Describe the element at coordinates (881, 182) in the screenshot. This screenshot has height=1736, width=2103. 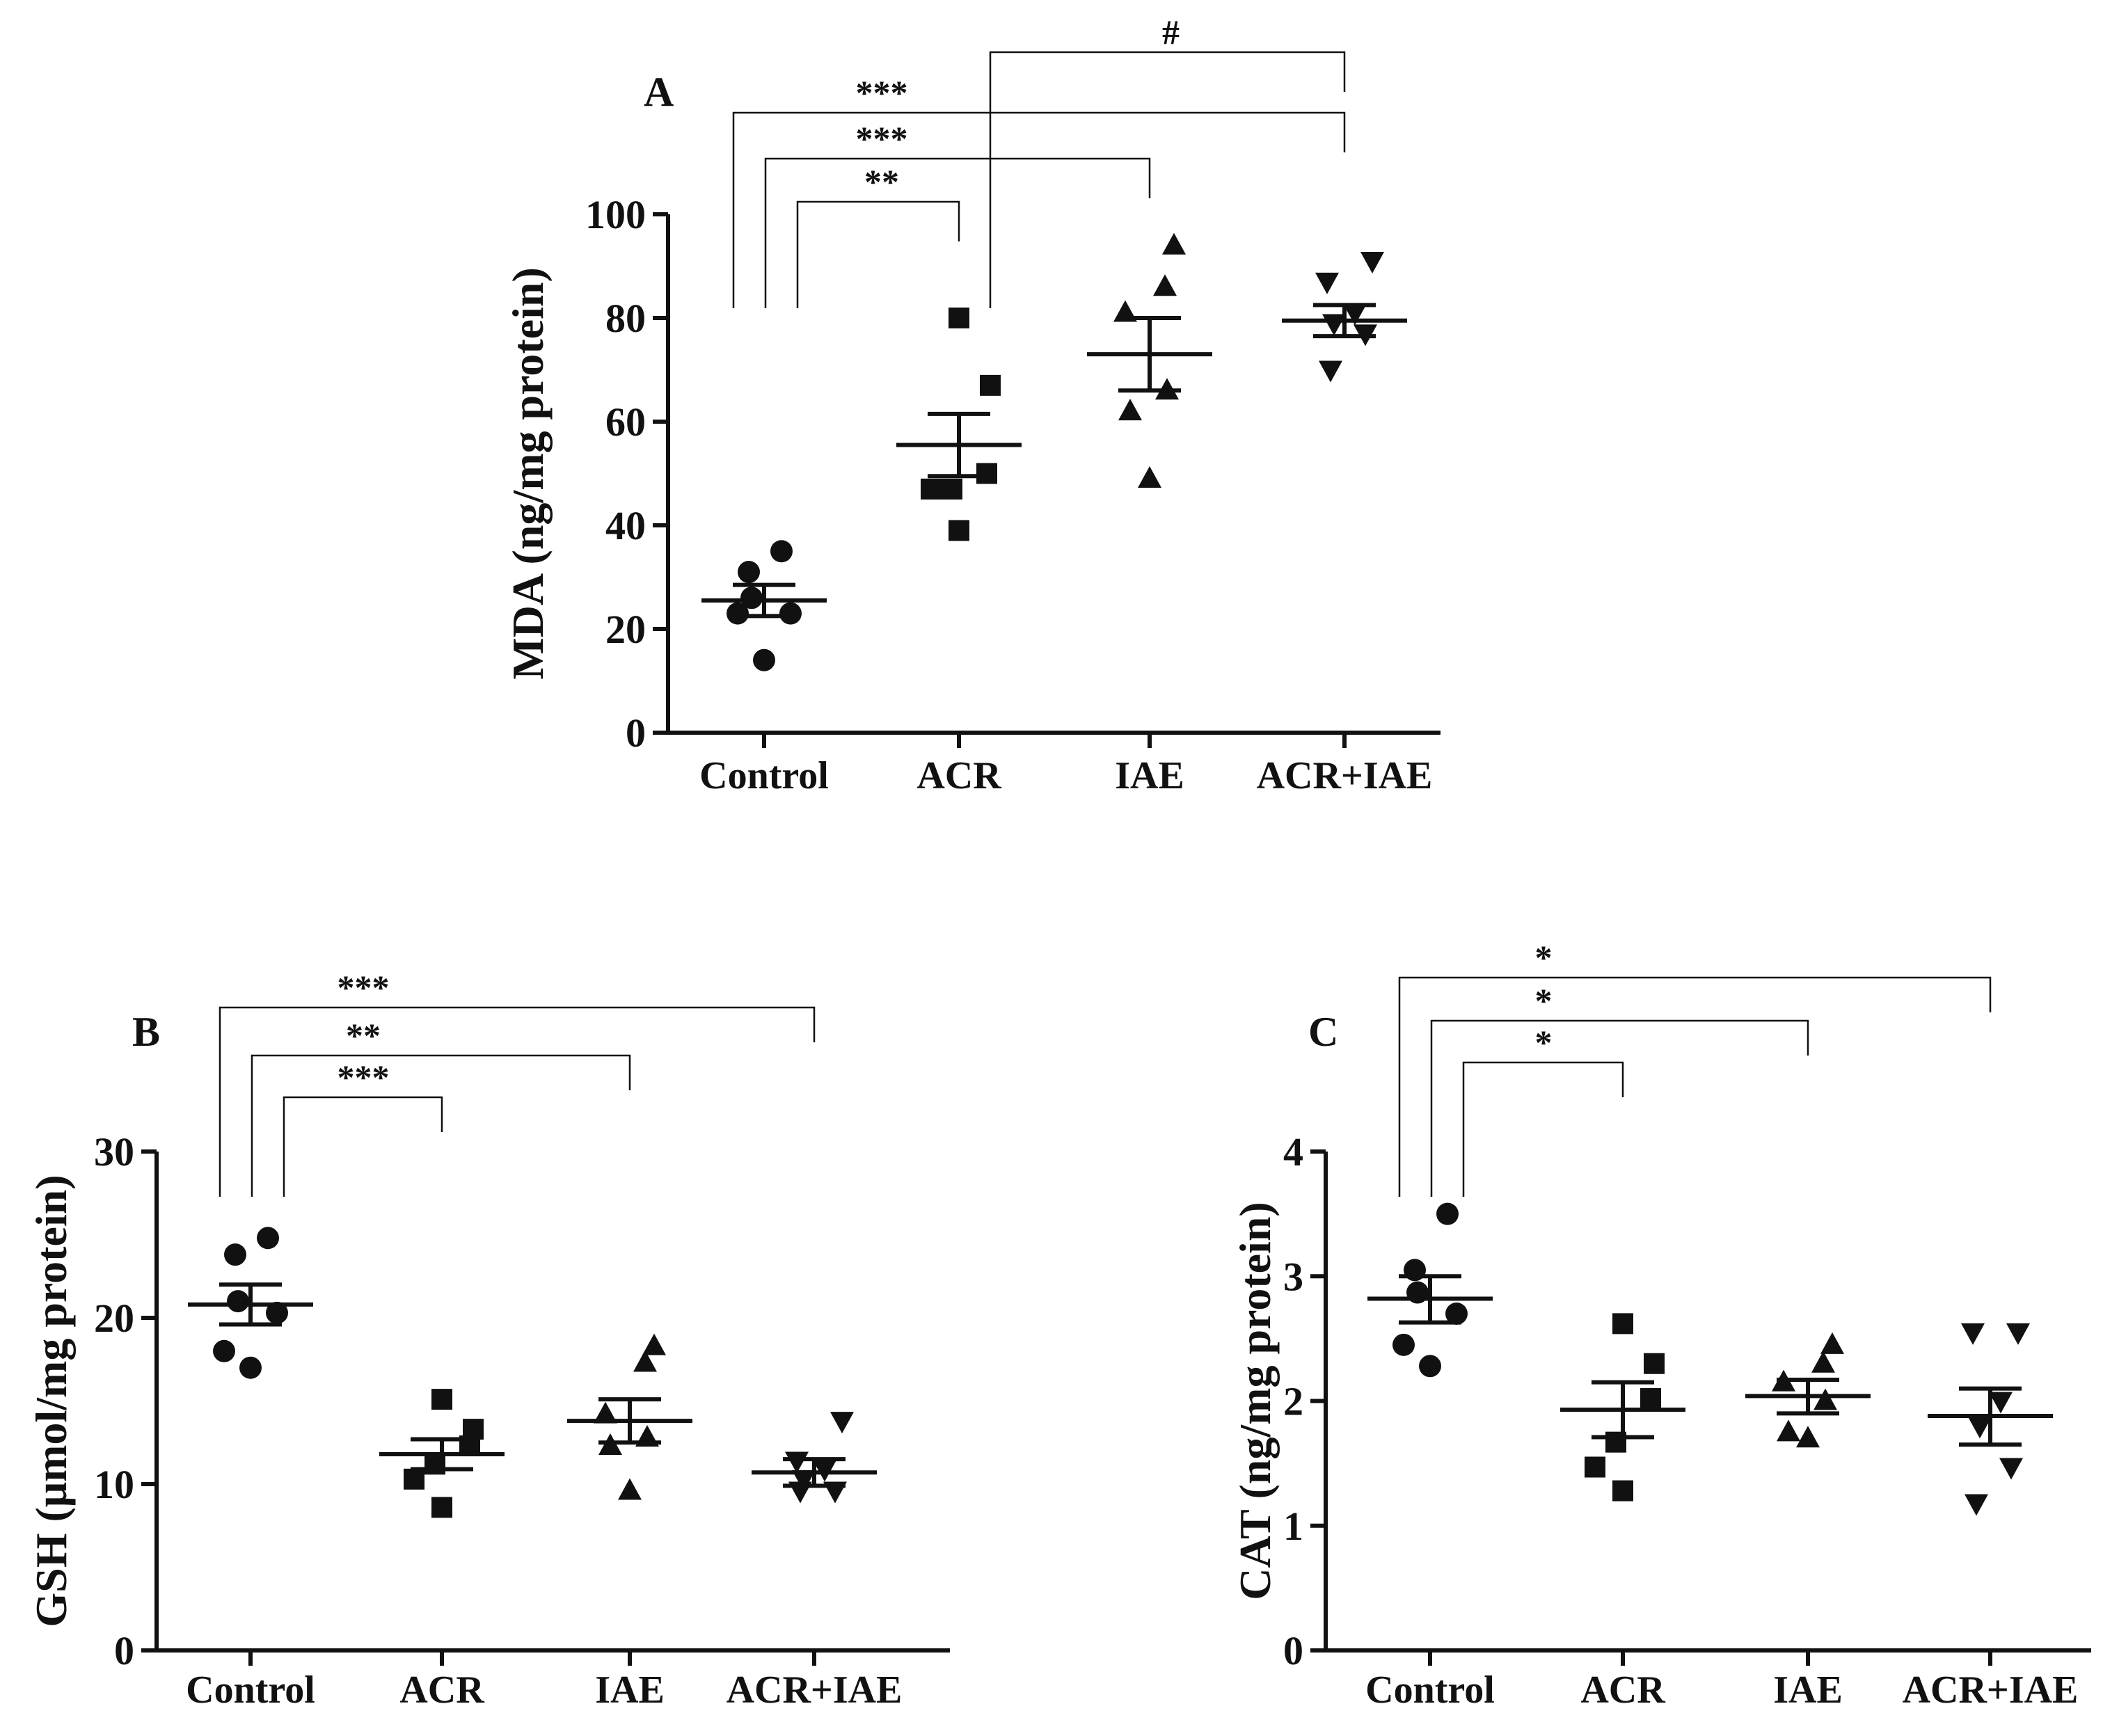
I see `significance-label: **` at that location.